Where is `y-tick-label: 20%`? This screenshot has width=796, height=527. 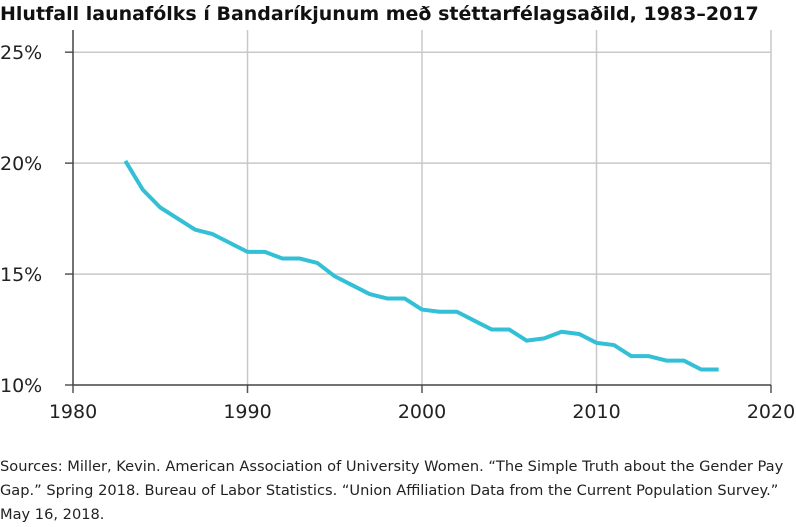
y-tick-label: 20% is located at coordinates (21, 164).